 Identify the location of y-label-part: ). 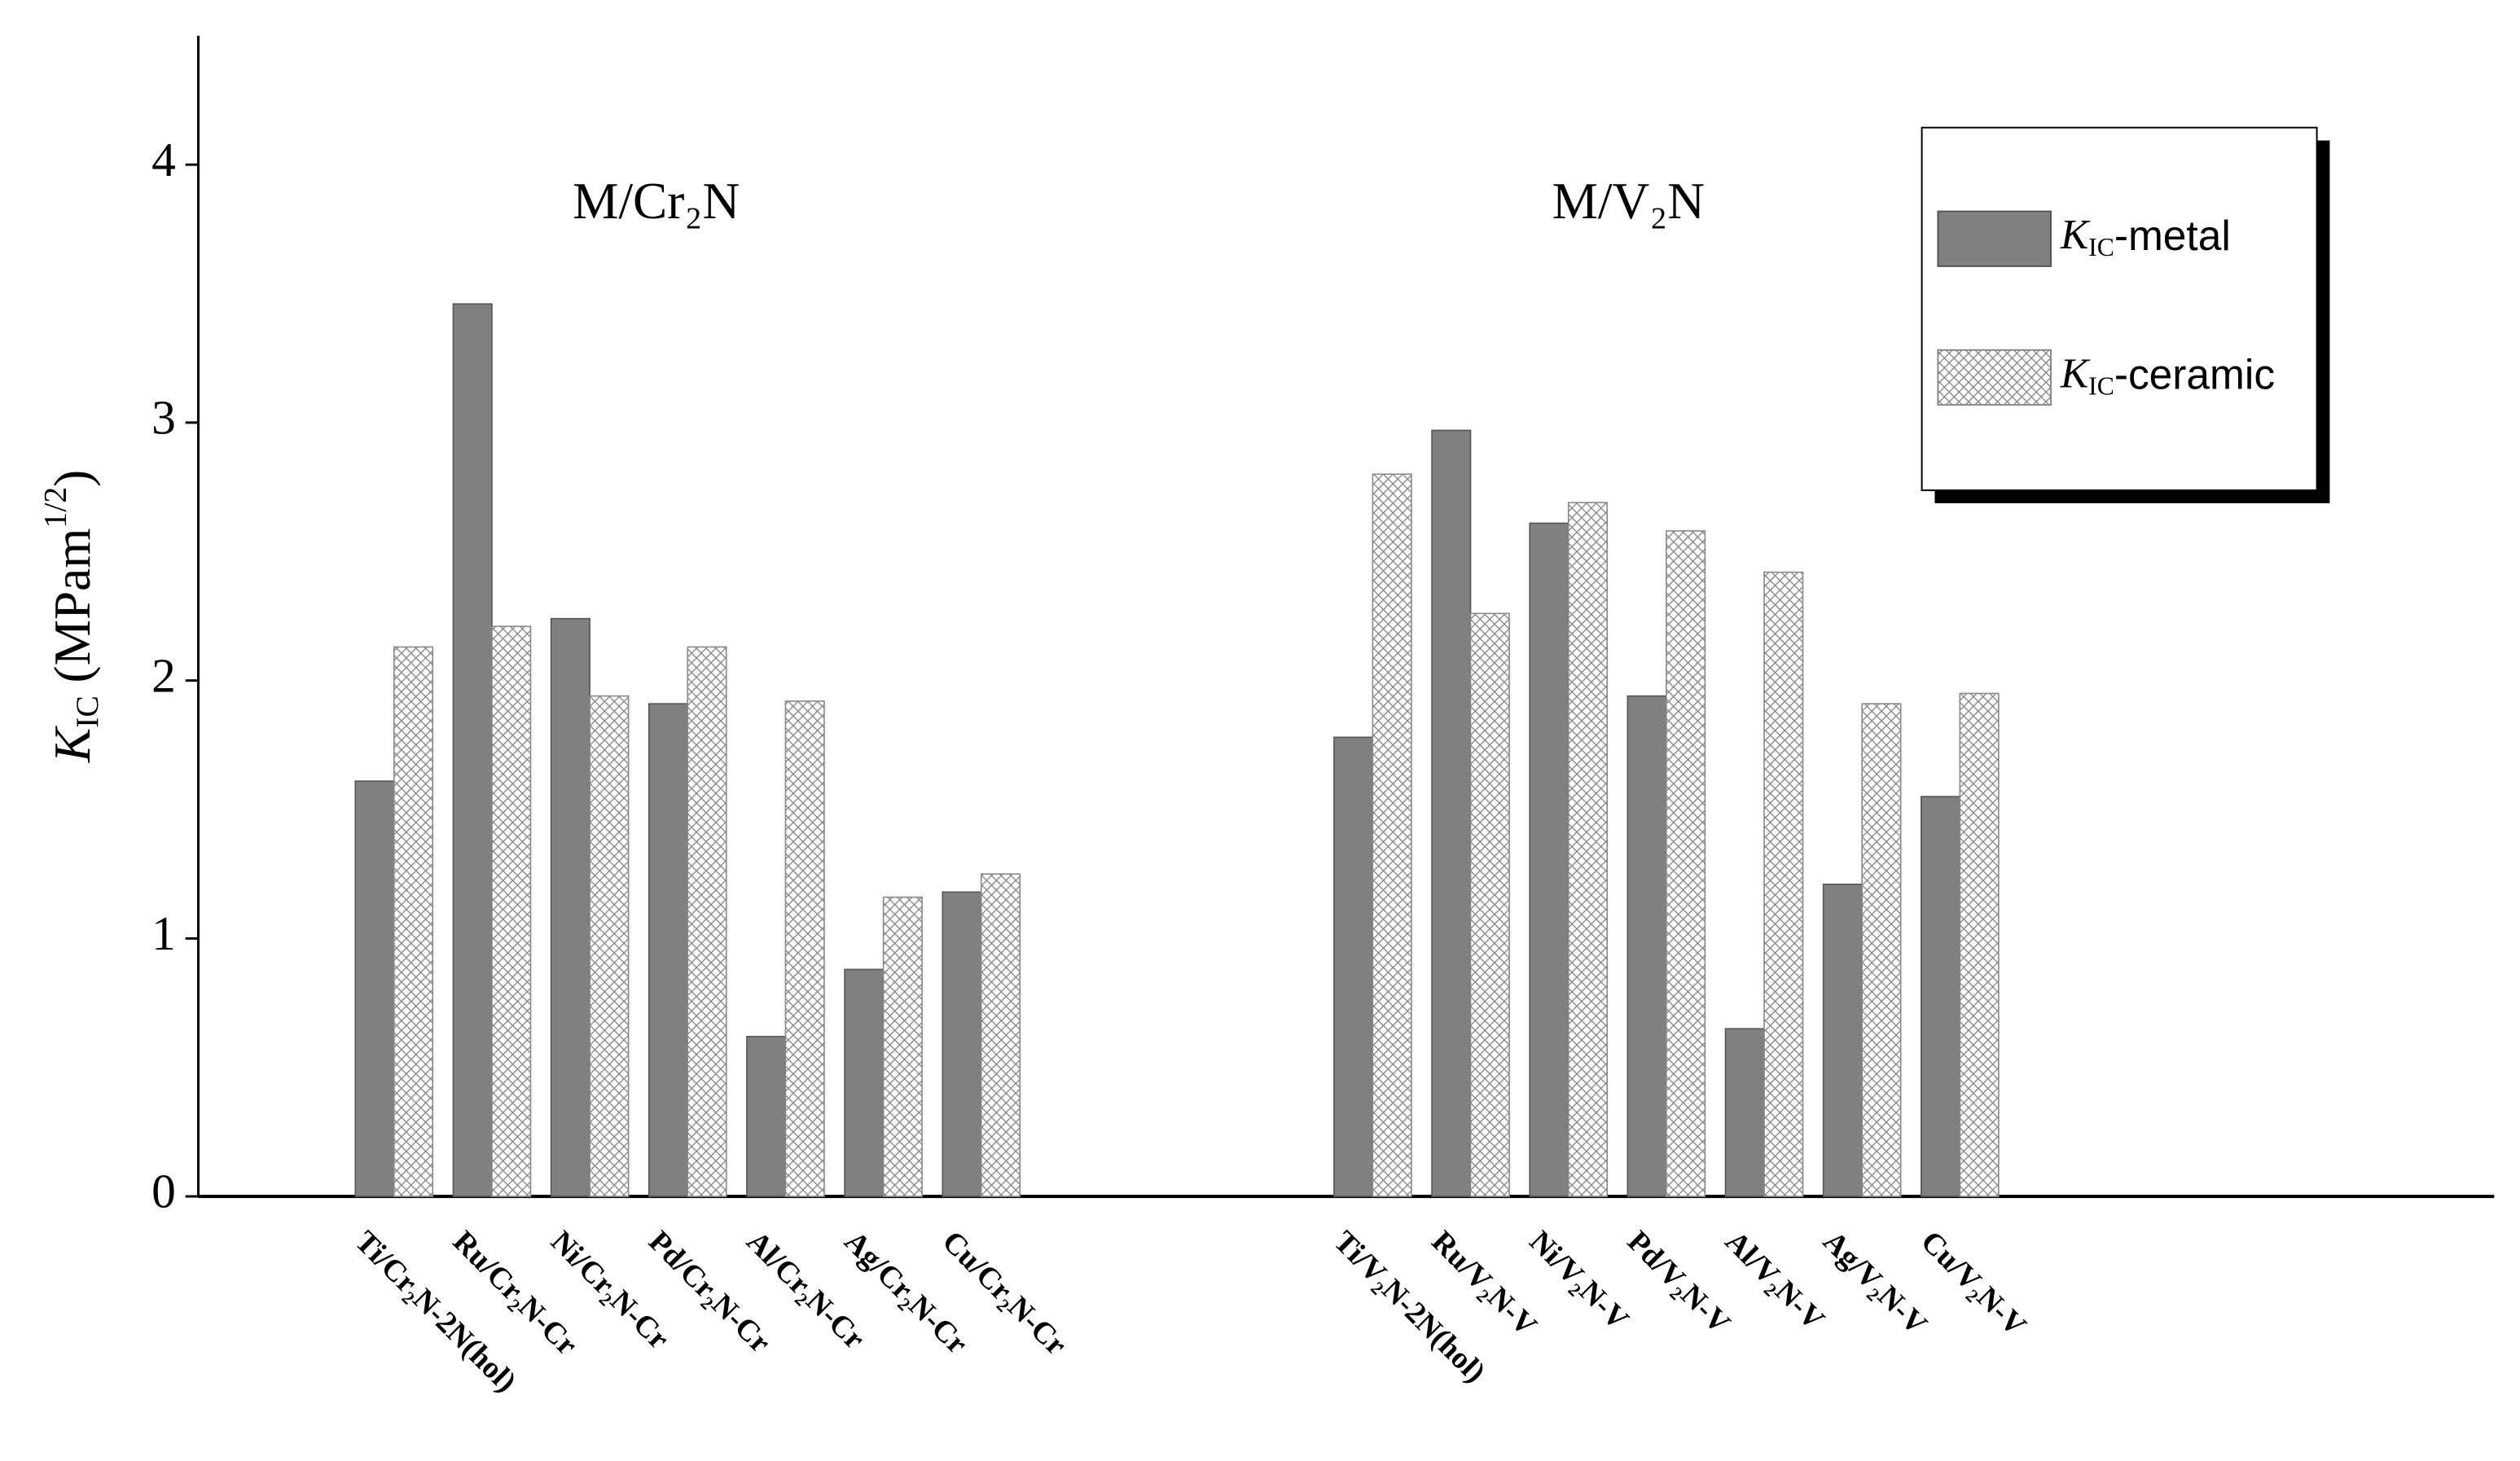
(73, 478).